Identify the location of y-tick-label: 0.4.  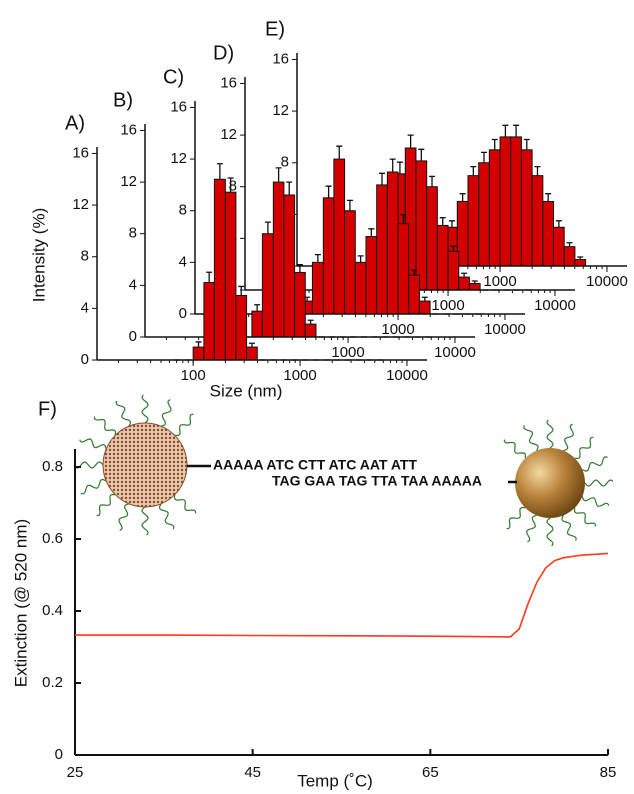
(52, 610).